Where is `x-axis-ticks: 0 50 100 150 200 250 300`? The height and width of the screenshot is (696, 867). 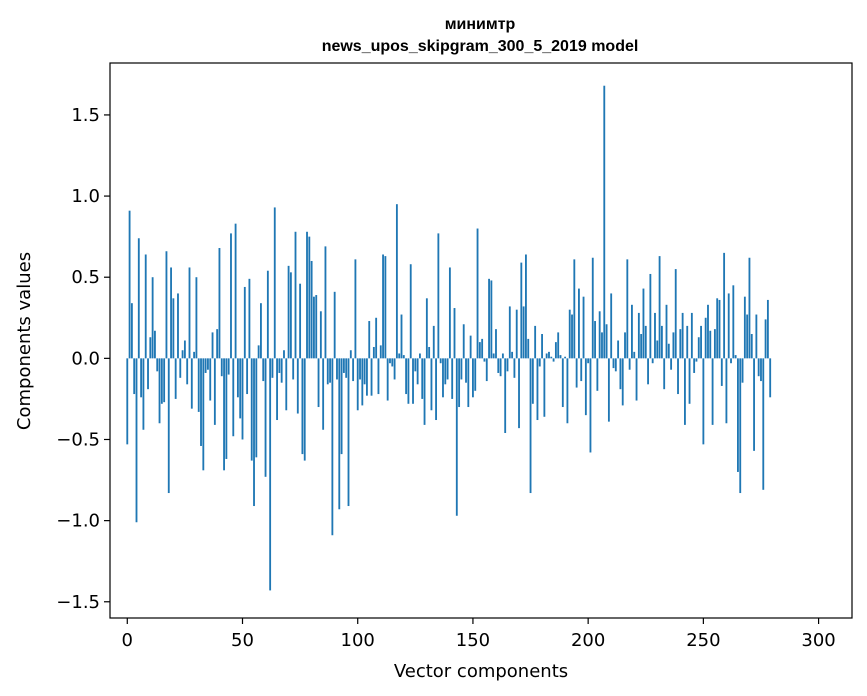
x-axis-ticks: 0 50 100 150 200 250 300 is located at coordinates (479, 634).